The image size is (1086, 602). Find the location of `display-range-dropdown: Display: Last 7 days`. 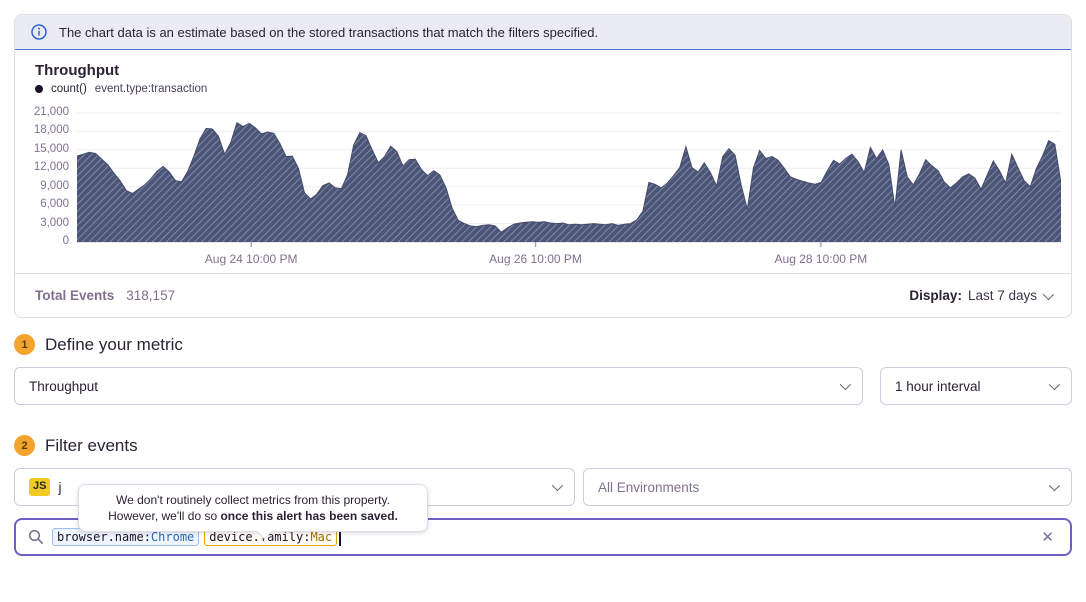

display-range-dropdown: Display: Last 7 days is located at coordinates (982, 295).